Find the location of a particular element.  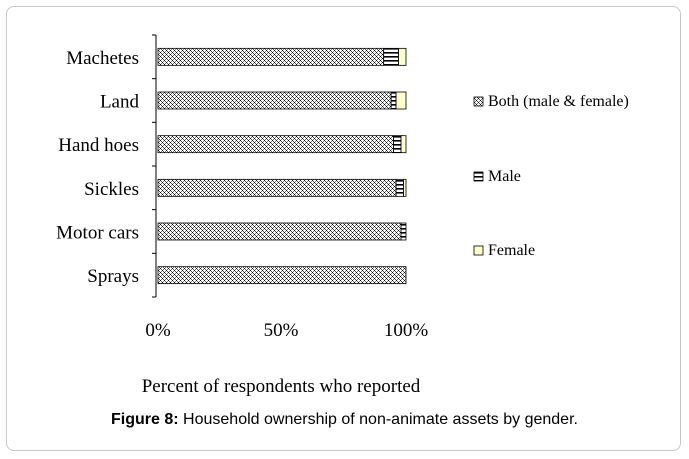

bar-female-sickles is located at coordinates (405, 187).